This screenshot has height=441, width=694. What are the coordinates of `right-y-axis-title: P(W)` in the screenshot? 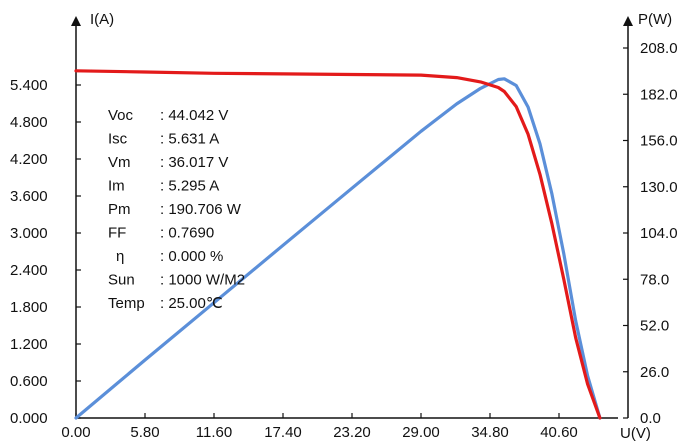 It's located at (655, 19).